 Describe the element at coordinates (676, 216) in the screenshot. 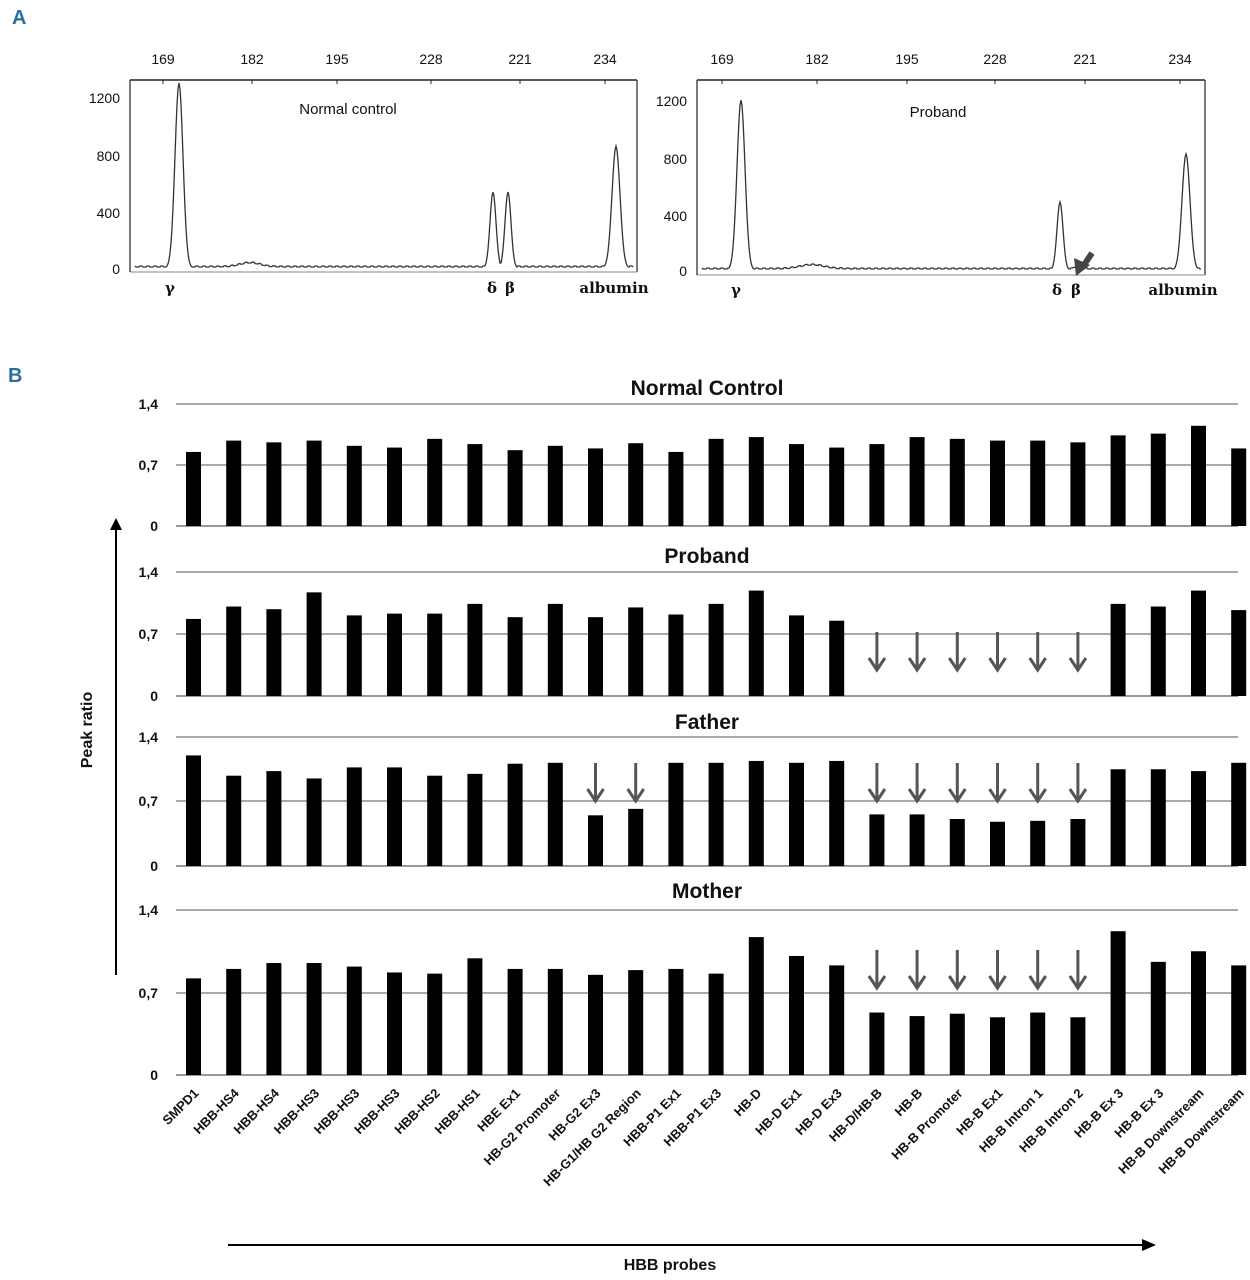

I see `trace2-y-tick-label: 400` at that location.